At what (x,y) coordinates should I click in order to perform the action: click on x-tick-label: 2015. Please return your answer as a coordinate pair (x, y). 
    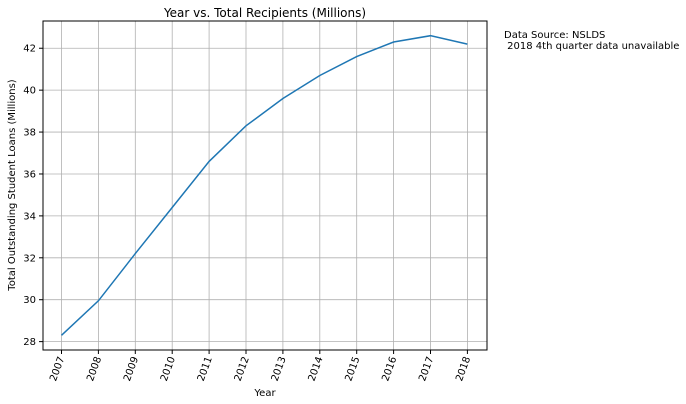
    Looking at the image, I should click on (352, 369).